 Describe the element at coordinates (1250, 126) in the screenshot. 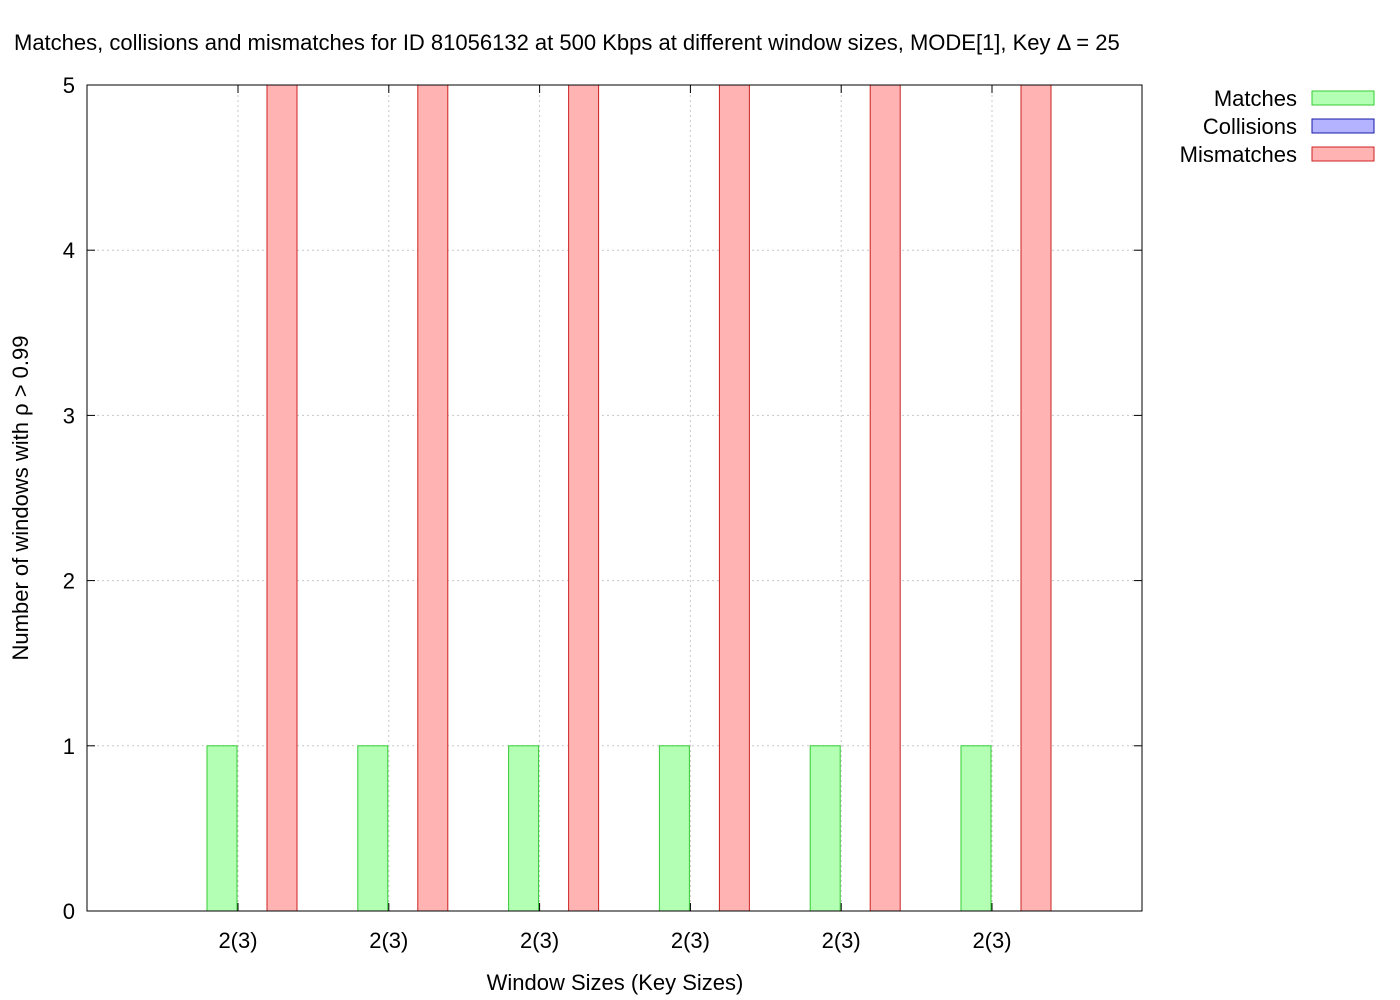

I see `legend-label: Collisions` at that location.